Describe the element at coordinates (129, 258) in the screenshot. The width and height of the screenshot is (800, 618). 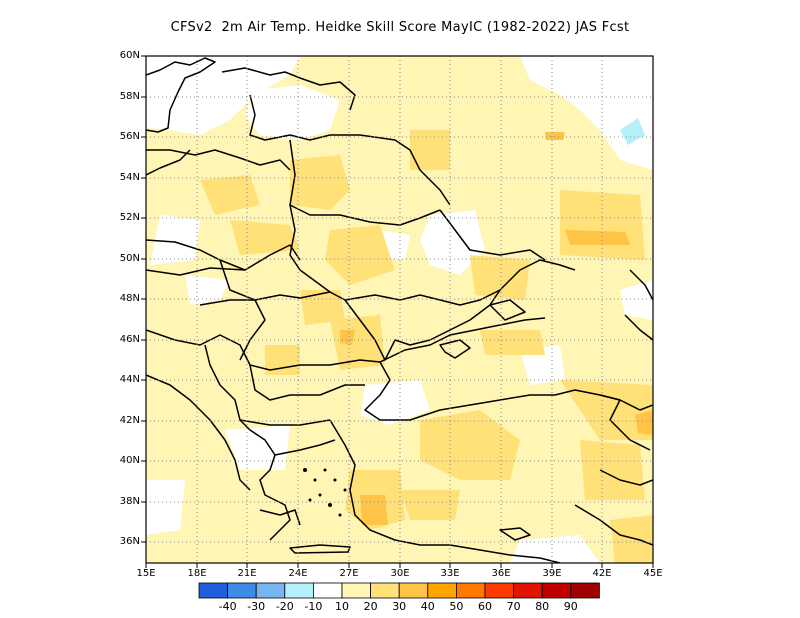
I see `lat-label: 50N` at that location.